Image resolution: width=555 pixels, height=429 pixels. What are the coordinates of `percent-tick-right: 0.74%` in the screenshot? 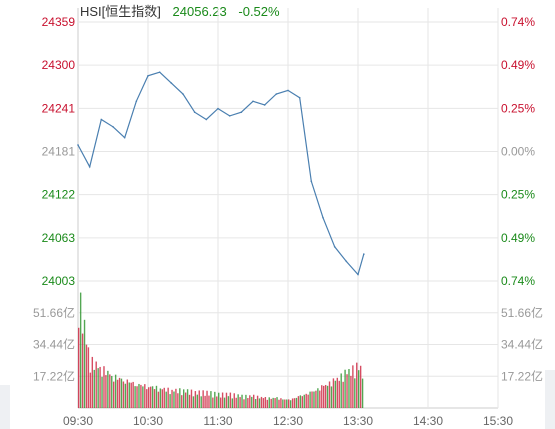 It's located at (518, 281).